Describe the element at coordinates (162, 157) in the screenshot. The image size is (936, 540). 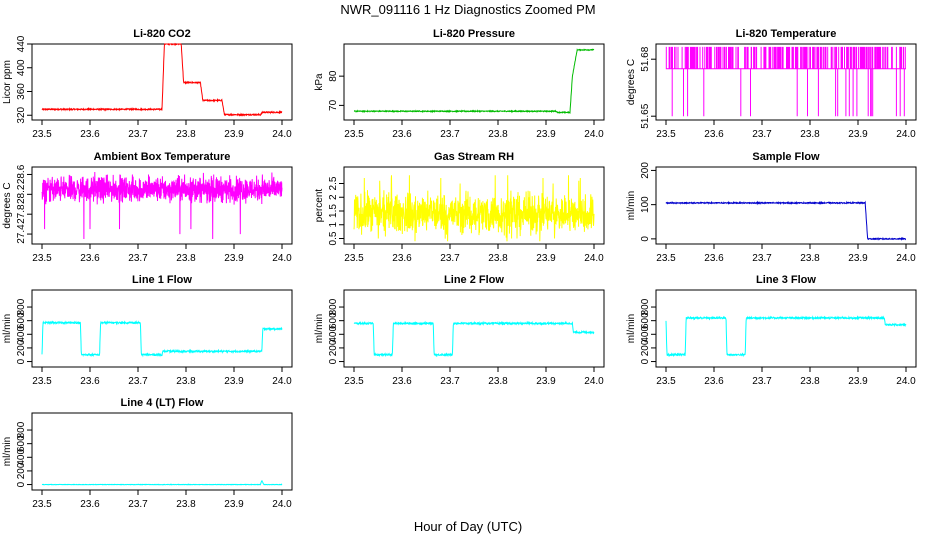
I see `panel-title: Ambient Box Temperature` at that location.